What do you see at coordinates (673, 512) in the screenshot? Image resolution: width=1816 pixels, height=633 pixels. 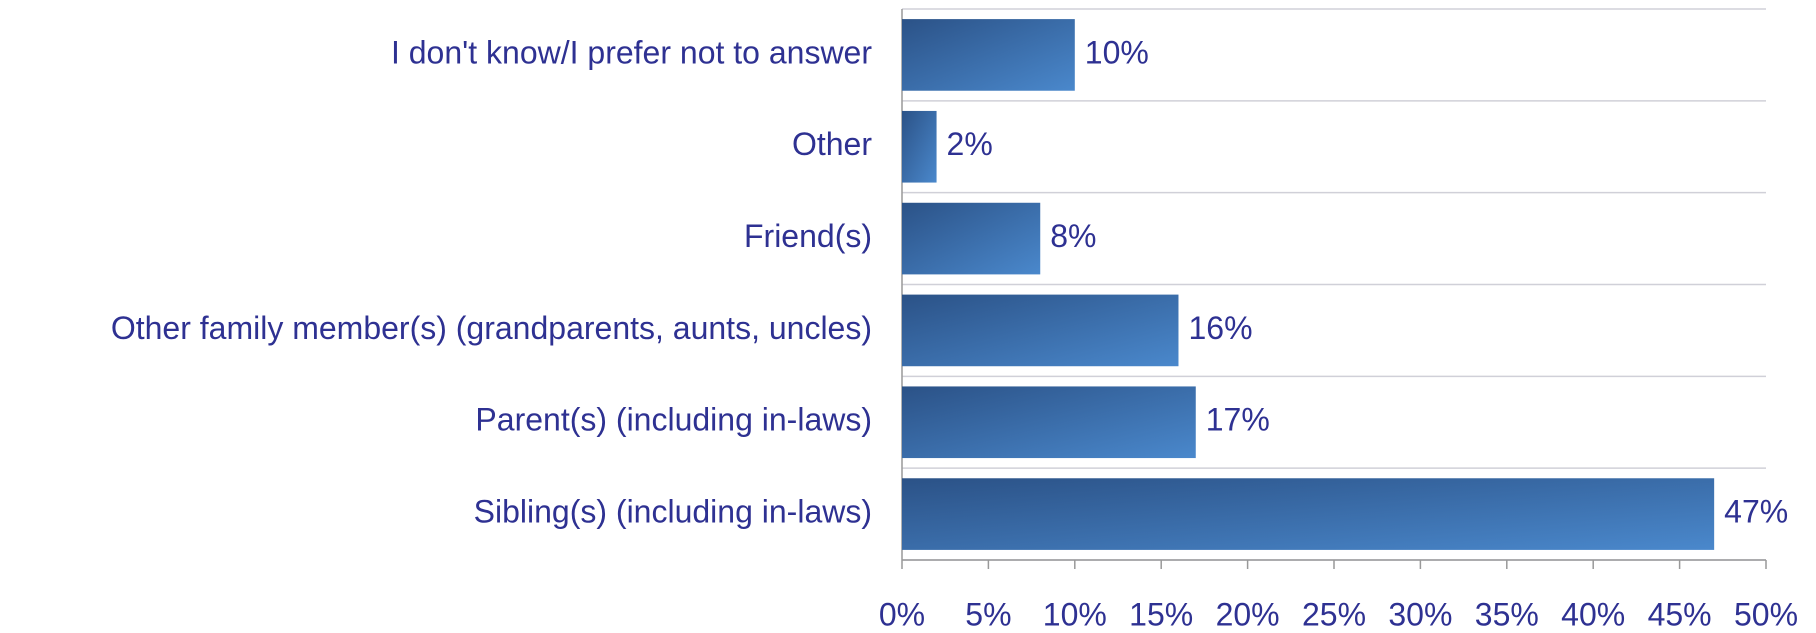 I see `y-tick-label: Sibling(s) (including in-laws)` at bounding box center [673, 512].